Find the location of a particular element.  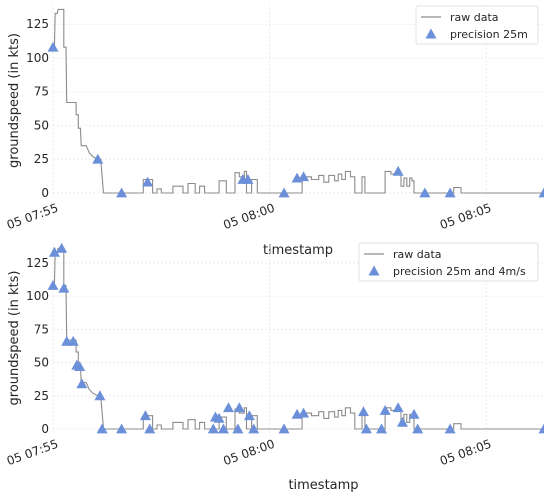

legend-entry: precision 25m and 4m/s is located at coordinates (459, 271).